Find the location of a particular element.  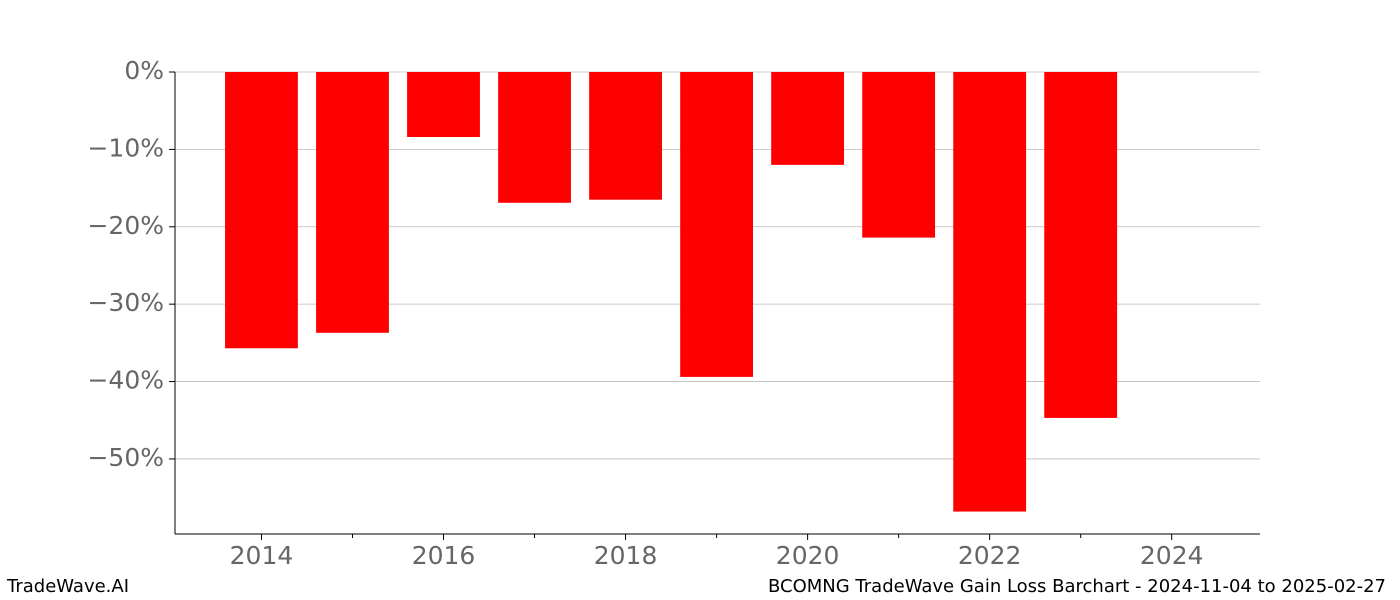

y-tick-label: −40% is located at coordinates (125, 380).